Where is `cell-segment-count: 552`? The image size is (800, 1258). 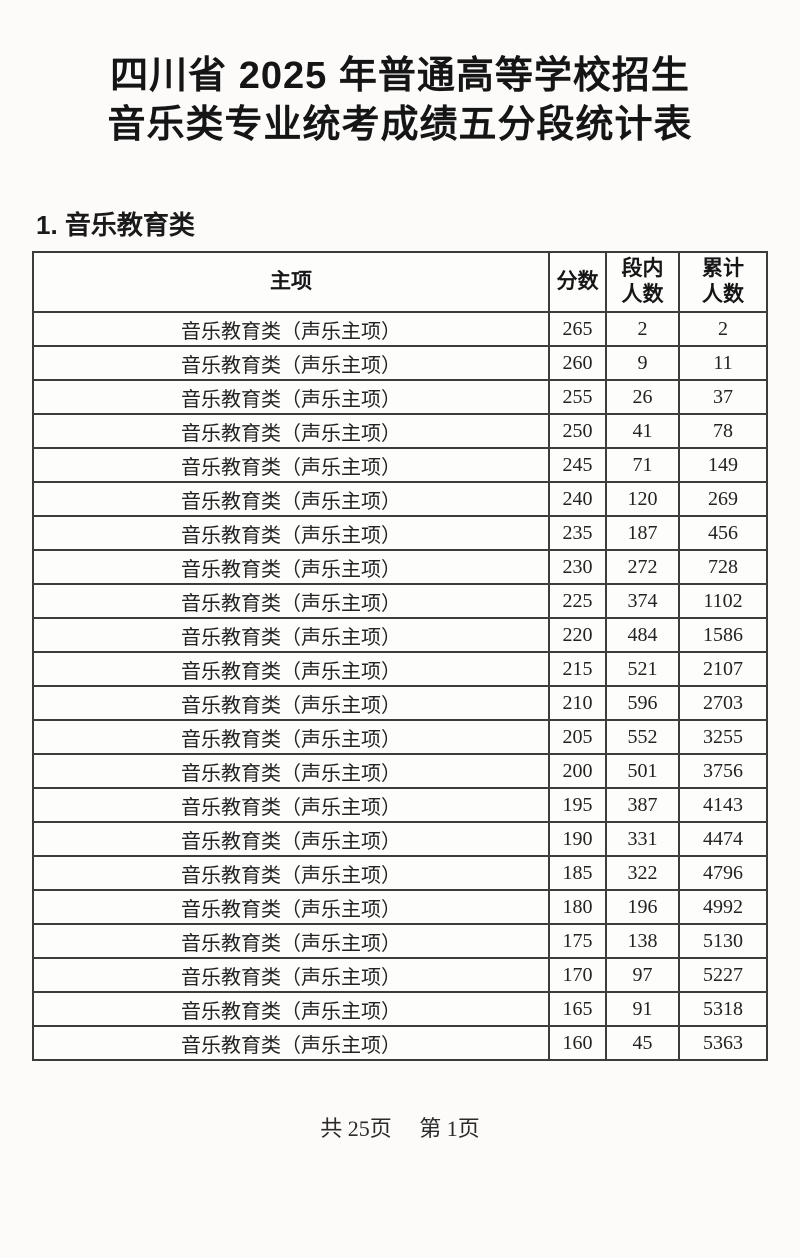
cell-segment-count: 552 is located at coordinates (642, 737).